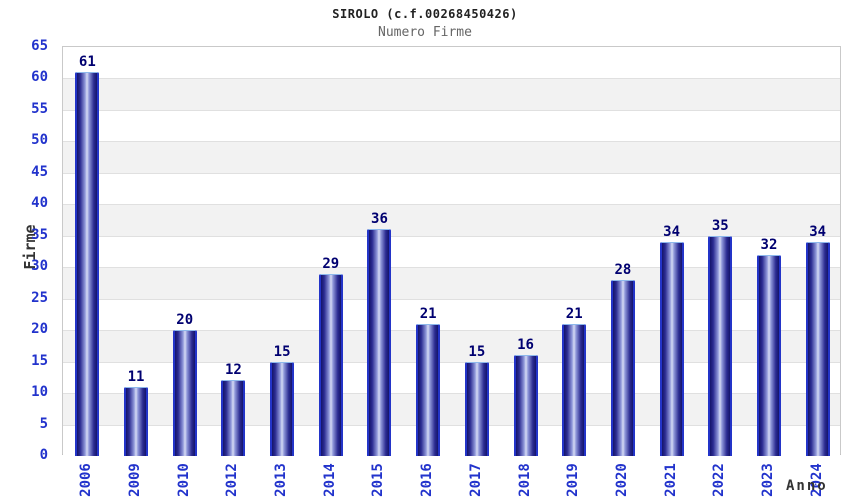 This screenshot has height=500, width=850. What do you see at coordinates (87, 62) in the screenshot?
I see `bar-value-label-2006: 61` at bounding box center [87, 62].